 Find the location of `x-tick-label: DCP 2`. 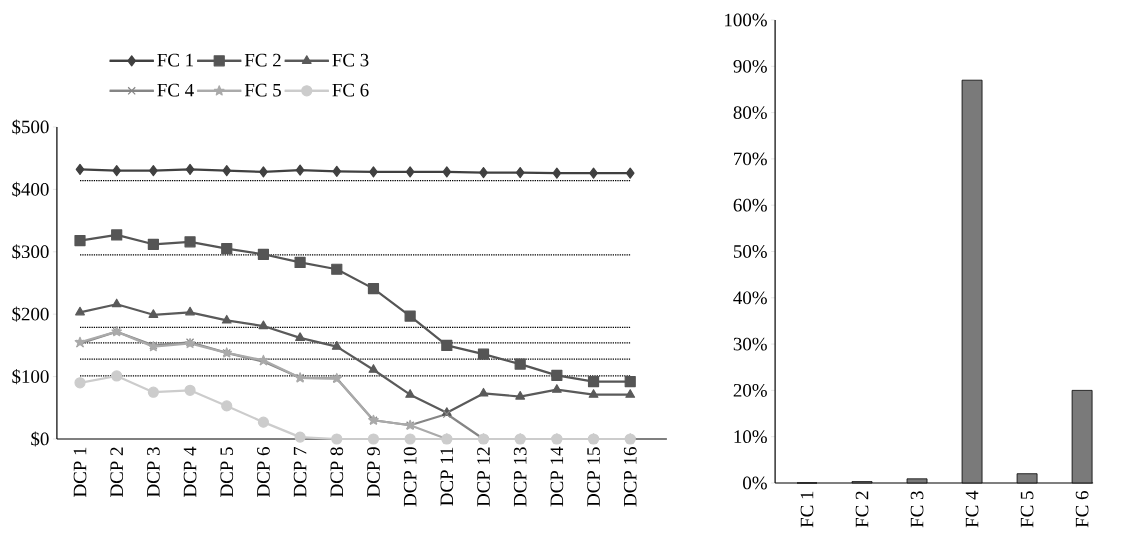

x-tick-label: DCP 2 is located at coordinates (117, 472).